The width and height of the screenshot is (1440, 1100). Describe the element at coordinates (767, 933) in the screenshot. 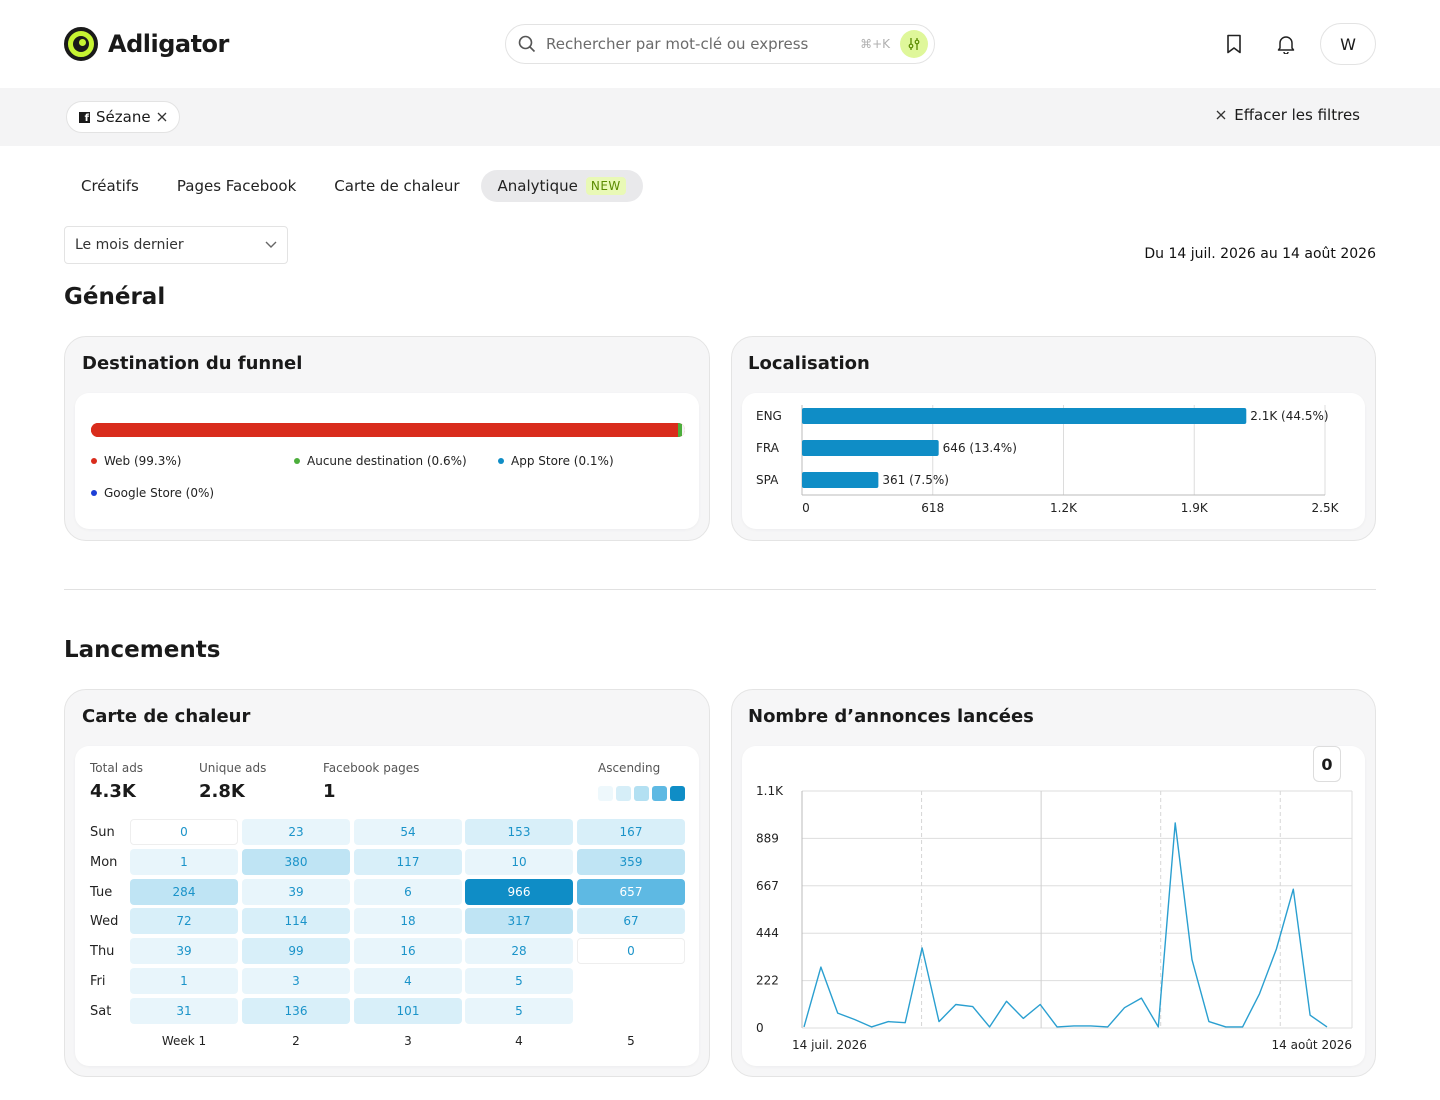

I see `y-tick-label: 444` at that location.